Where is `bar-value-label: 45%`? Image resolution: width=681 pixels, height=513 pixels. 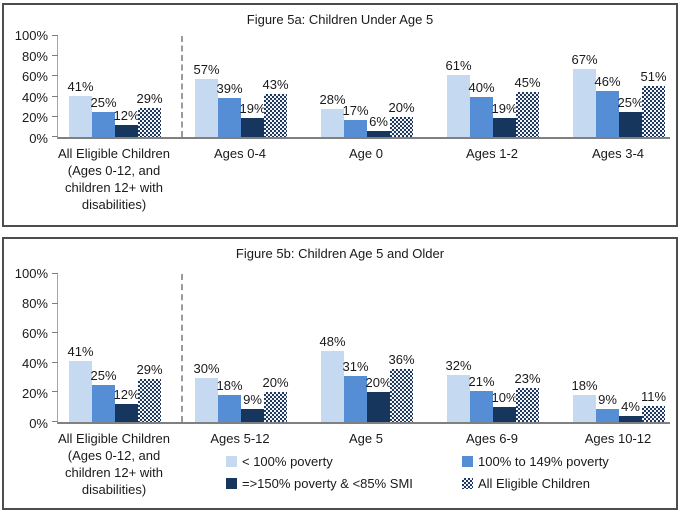
bar-value-label: 45% is located at coordinates (527, 82).